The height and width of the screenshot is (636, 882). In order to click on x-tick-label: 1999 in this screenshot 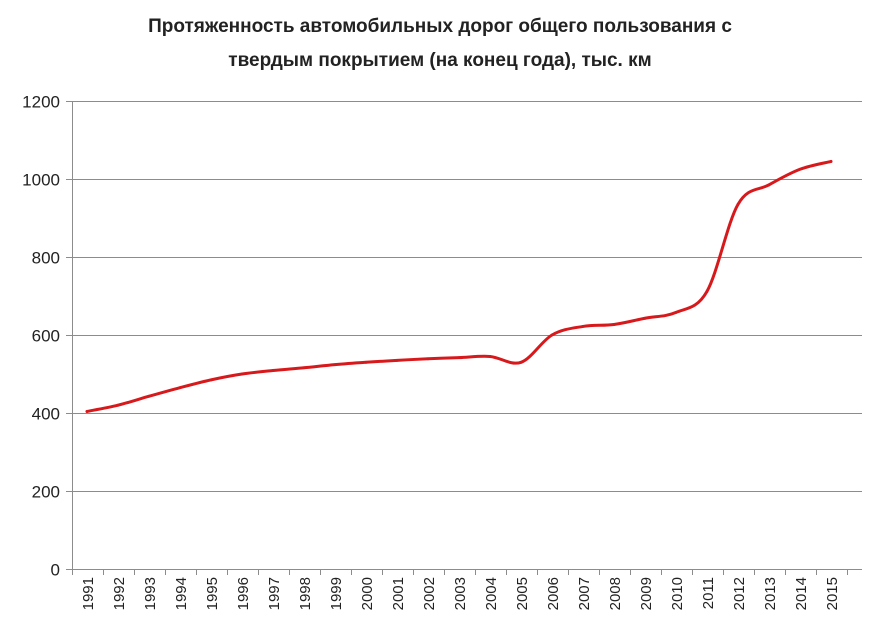, I will do `click(336, 593)`.